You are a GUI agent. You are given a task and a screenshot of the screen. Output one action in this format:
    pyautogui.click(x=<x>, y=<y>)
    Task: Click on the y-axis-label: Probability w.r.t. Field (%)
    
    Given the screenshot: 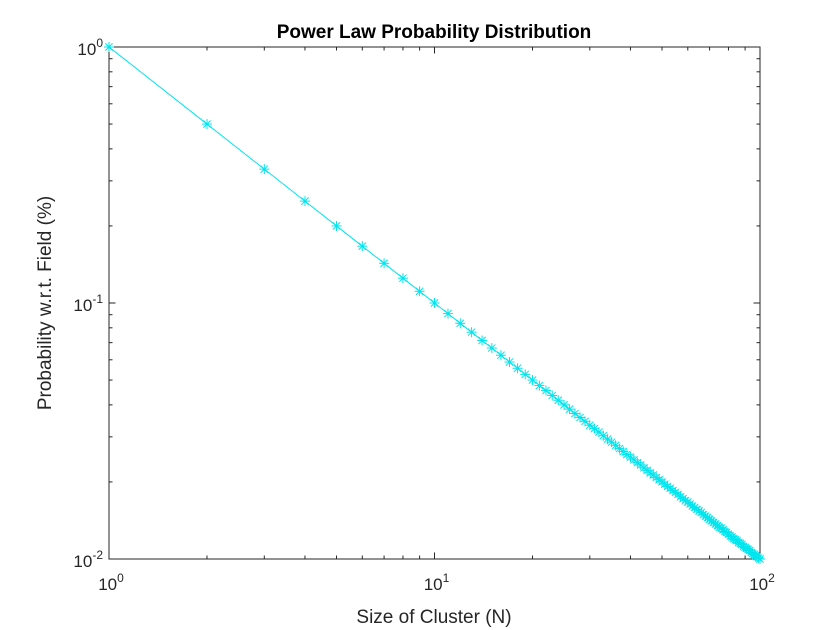 What is the action you would take?
    pyautogui.click(x=45, y=303)
    